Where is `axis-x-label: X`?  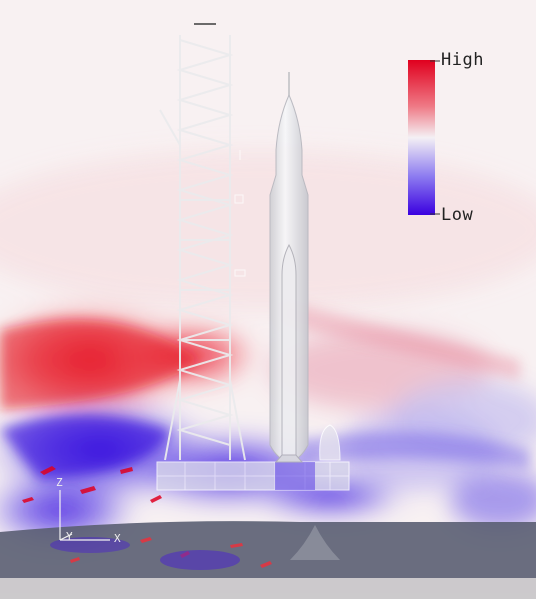
axis-x-label: X is located at coordinates (117, 538).